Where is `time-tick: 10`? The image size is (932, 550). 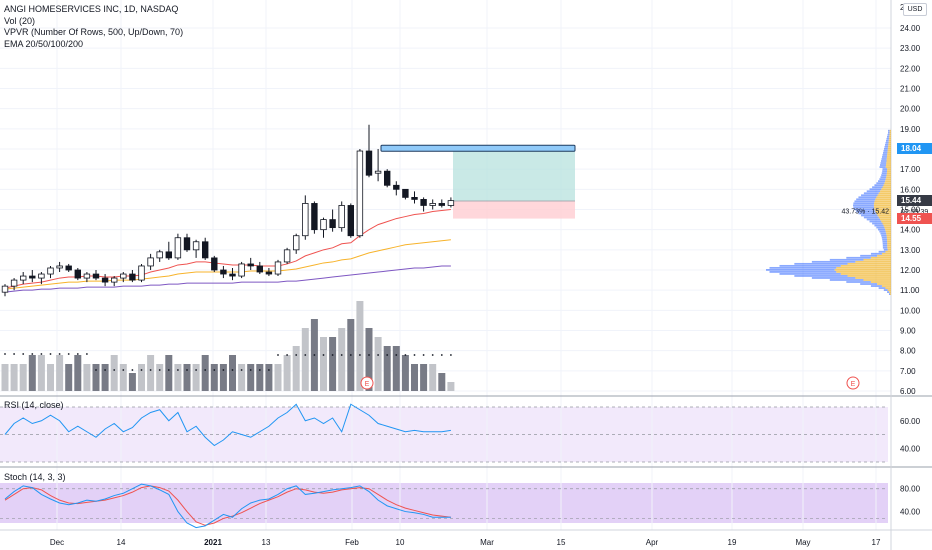 time-tick: 10 is located at coordinates (400, 542).